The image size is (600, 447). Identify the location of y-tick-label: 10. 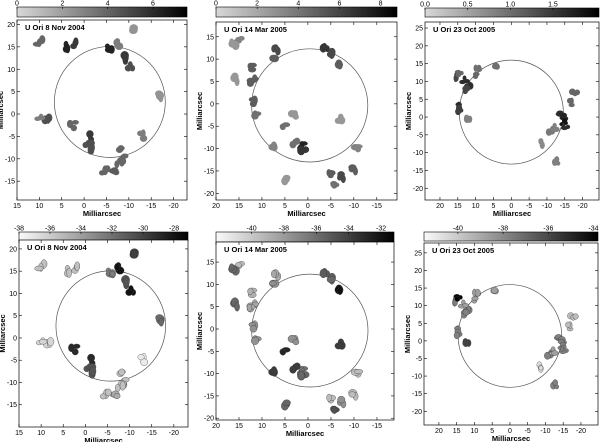
(419, 82).